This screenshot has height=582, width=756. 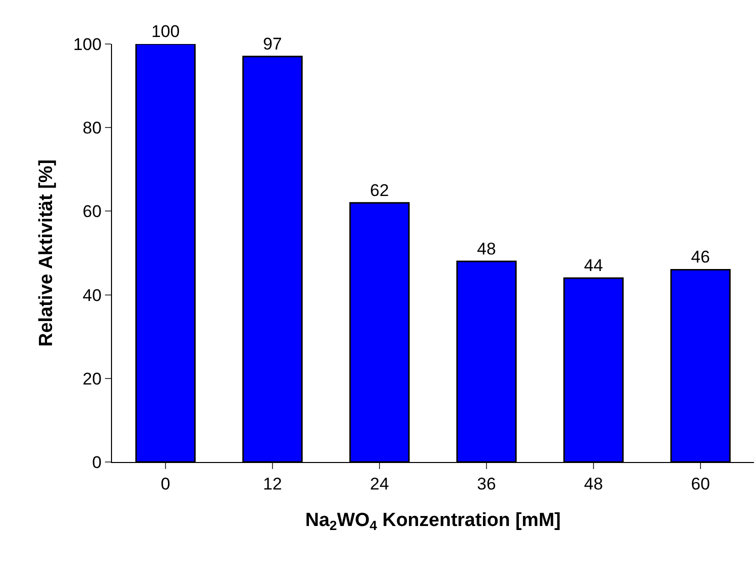 I want to click on data-label: 62, so click(x=379, y=190).